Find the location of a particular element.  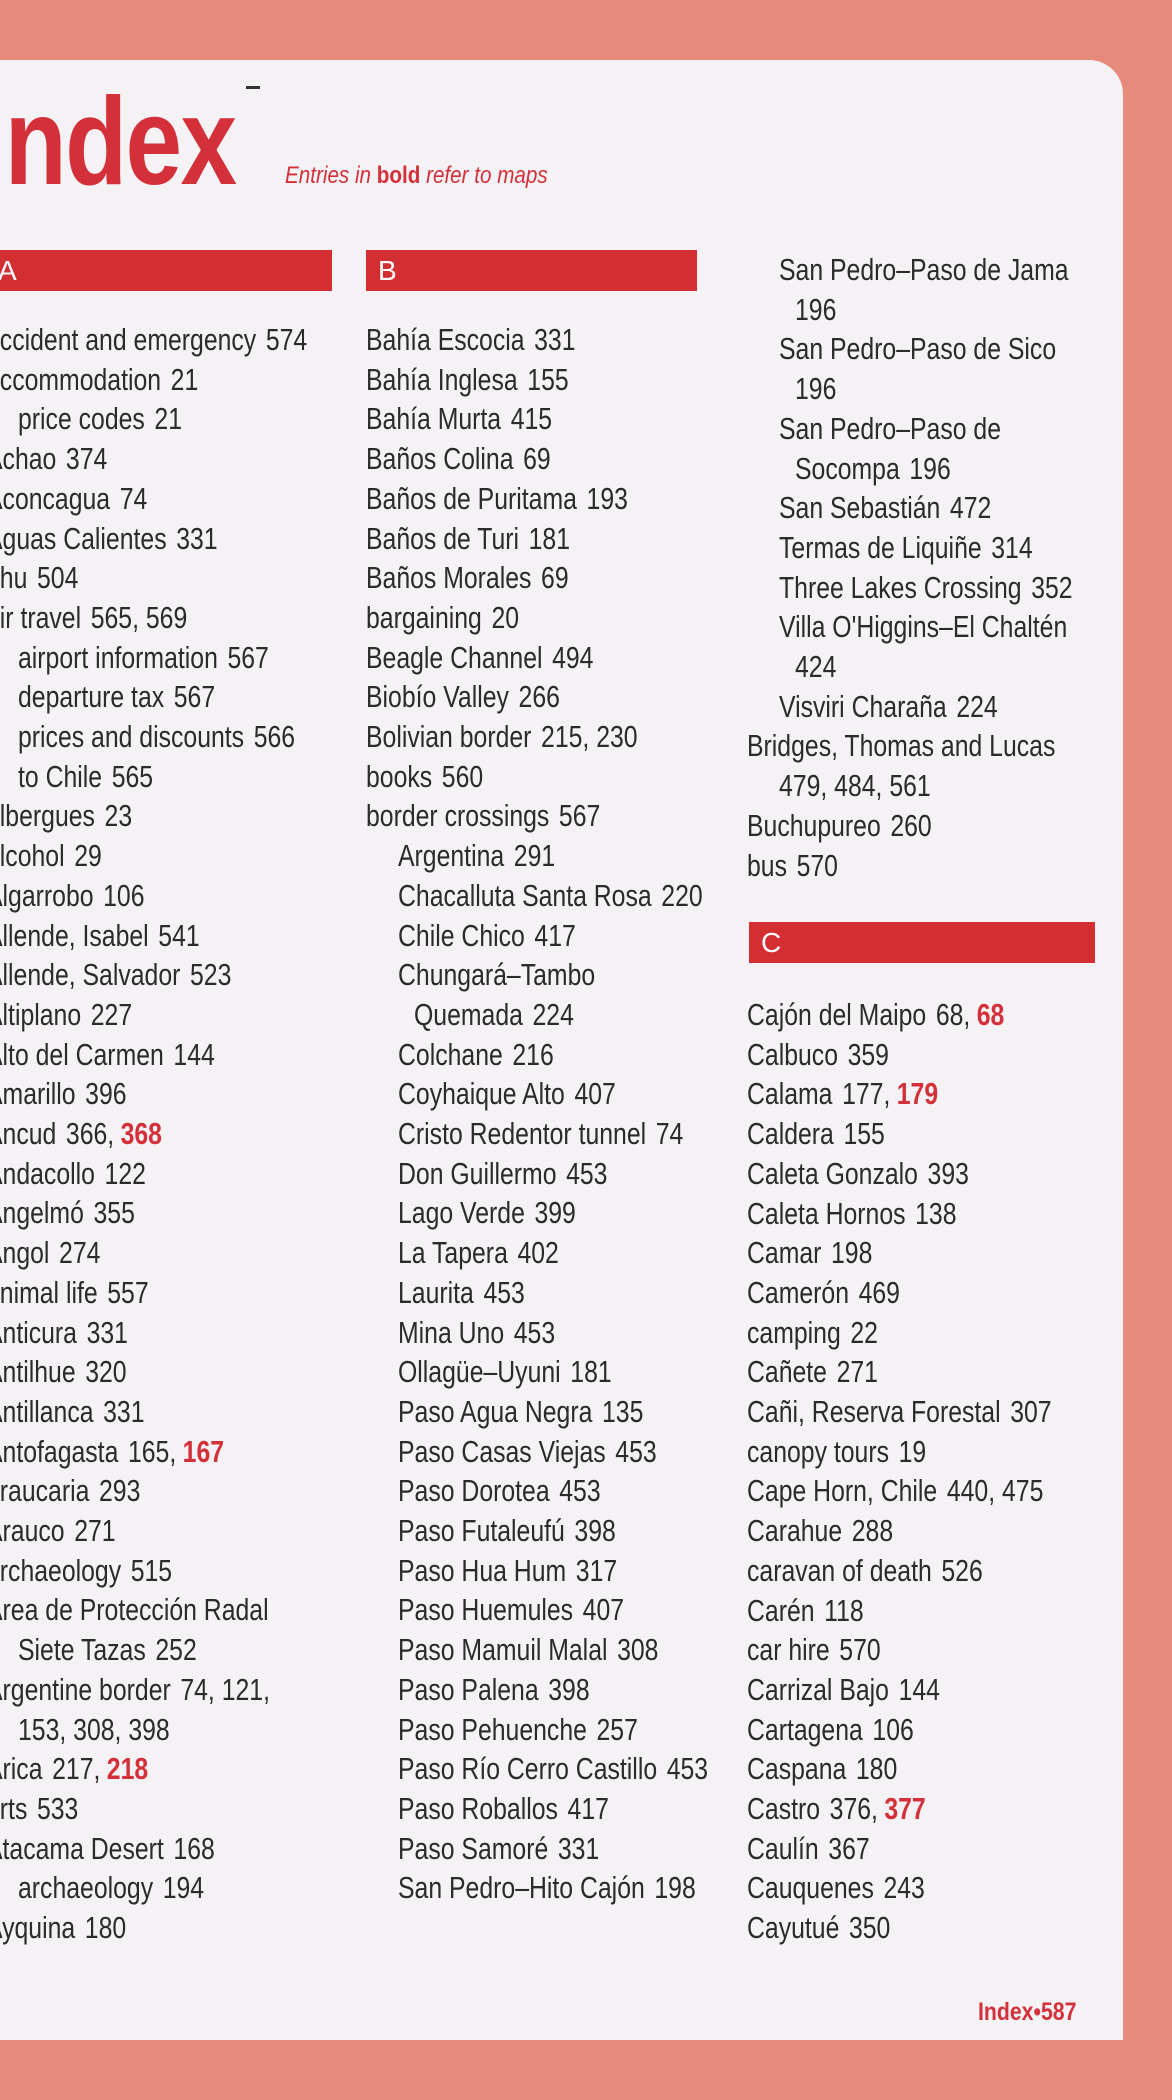

entry-label: Arauco is located at coordinates (32, 1530).